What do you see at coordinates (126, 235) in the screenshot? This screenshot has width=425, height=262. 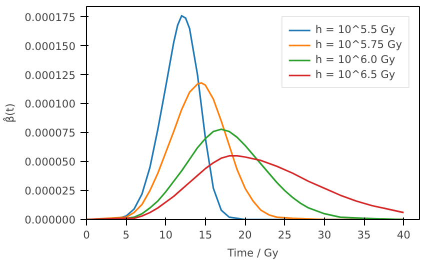 I see `x-tick-label: 5` at bounding box center [126, 235].